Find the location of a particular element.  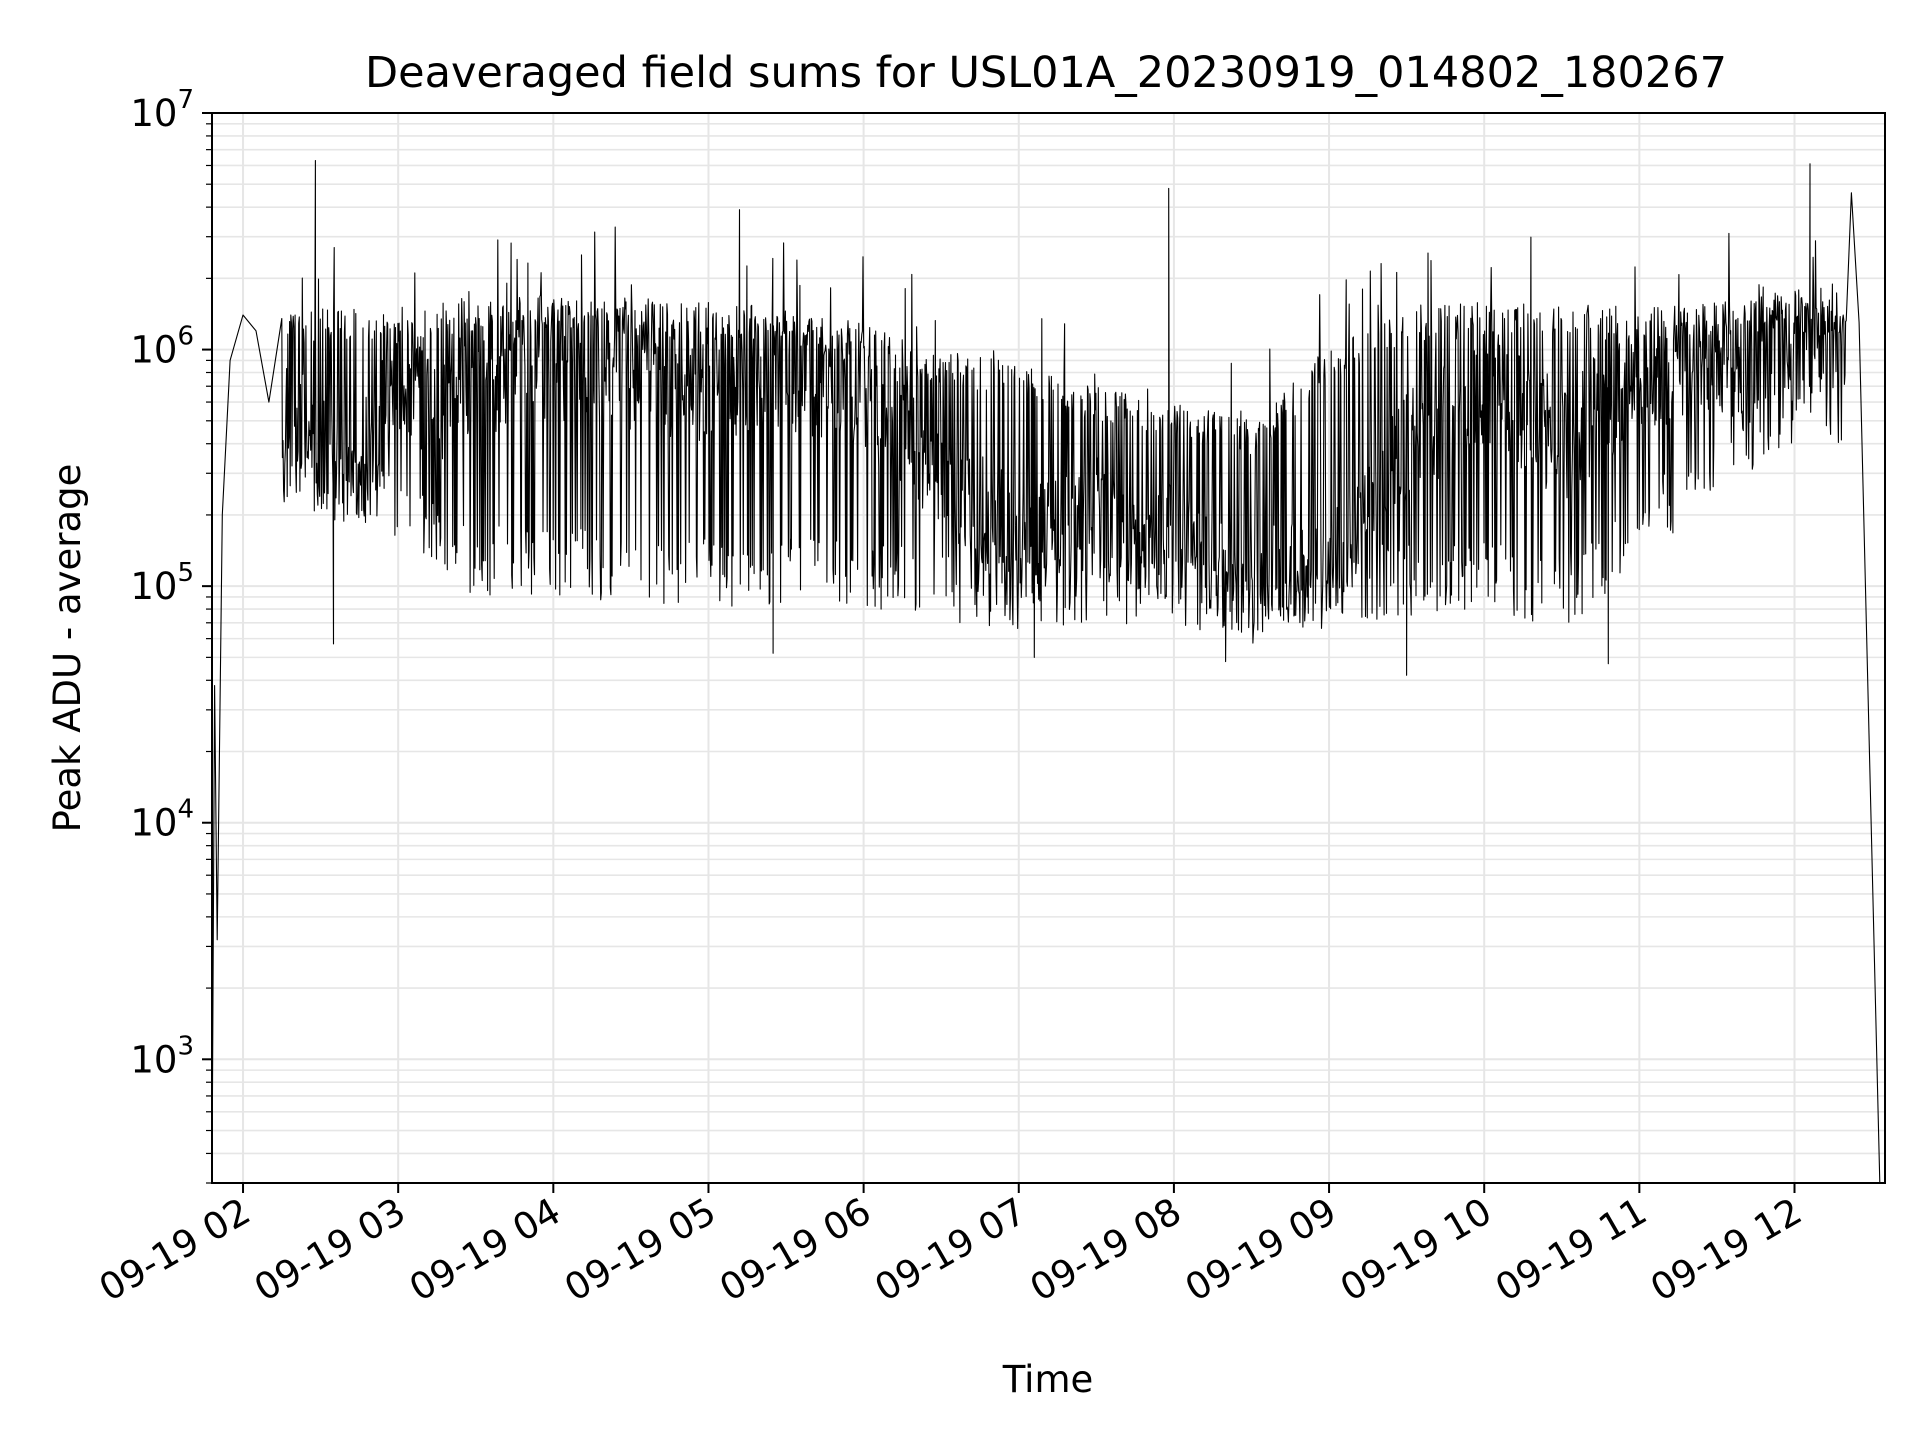

x-tick-label: 09-19 03 is located at coordinates (330, 1250).